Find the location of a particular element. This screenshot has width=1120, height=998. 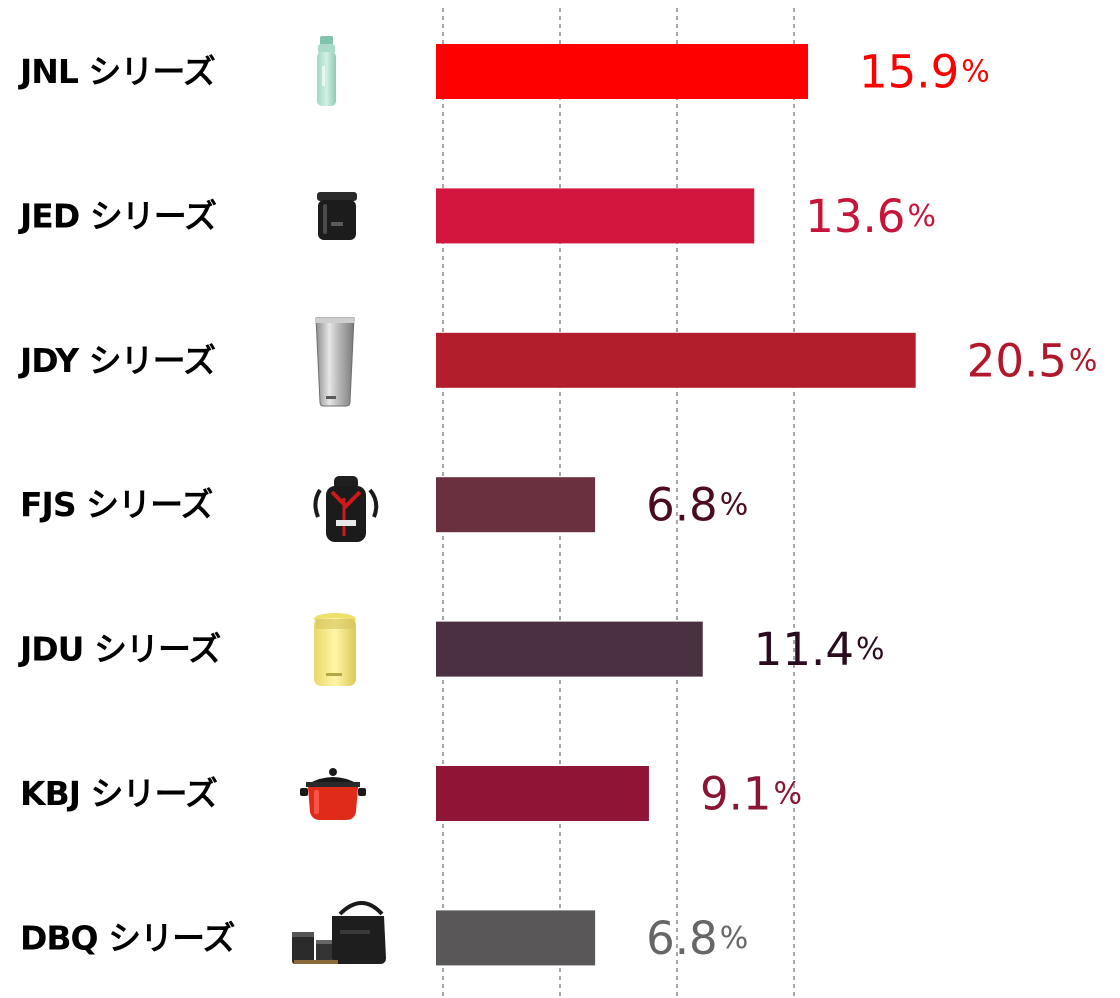

value-label: 11.4% is located at coordinates (819, 649).